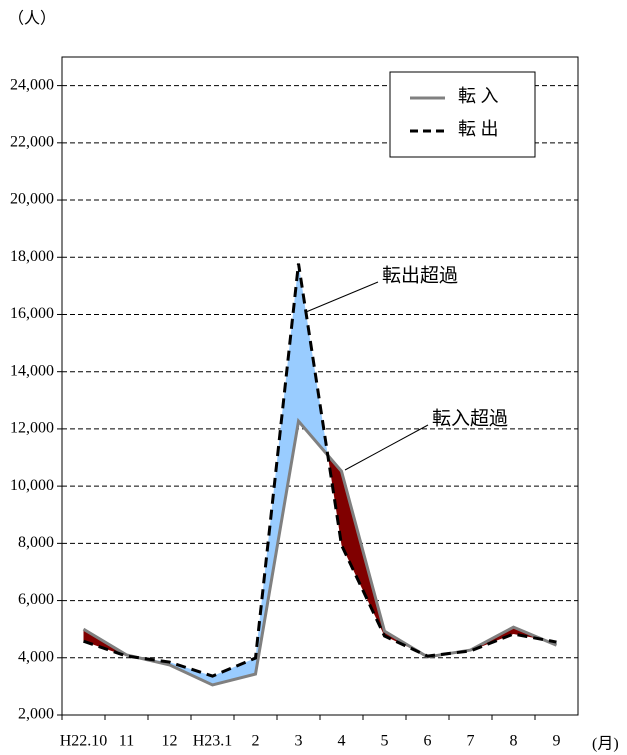 This screenshot has height=755, width=627. What do you see at coordinates (32, 428) in the screenshot?
I see `y-tick-label: 12,000` at bounding box center [32, 428].